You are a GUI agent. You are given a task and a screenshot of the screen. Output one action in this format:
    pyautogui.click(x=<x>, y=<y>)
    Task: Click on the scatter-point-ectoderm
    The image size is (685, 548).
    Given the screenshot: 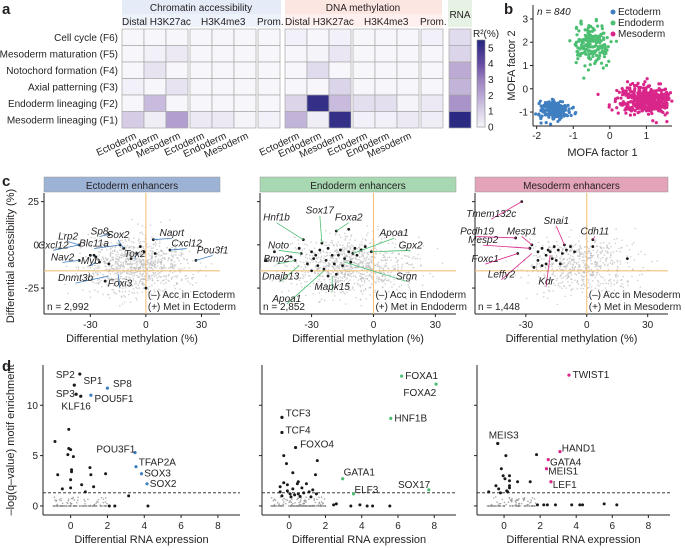 What is the action you would take?
    pyautogui.click(x=549, y=113)
    